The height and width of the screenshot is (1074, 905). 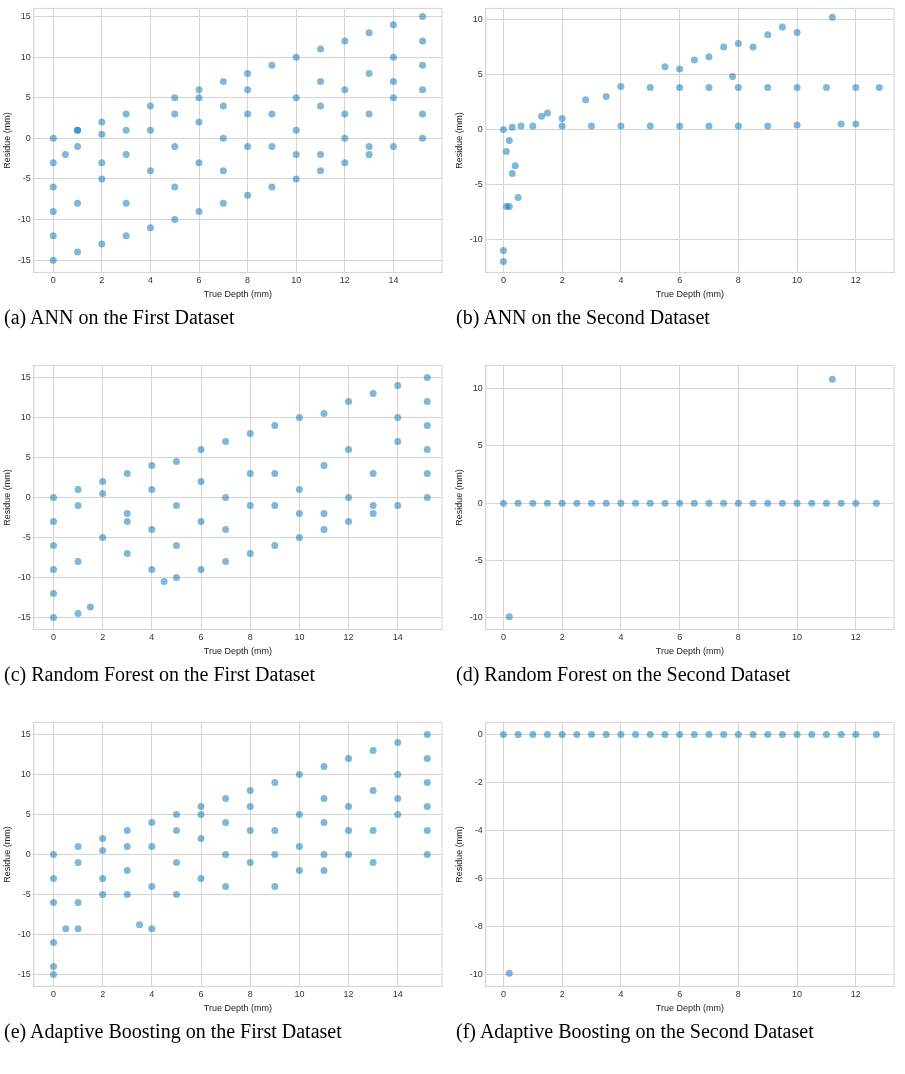 What do you see at coordinates (623, 674) in the screenshot?
I see `text: (d) Random Forest on the Second Dataset` at bounding box center [623, 674].